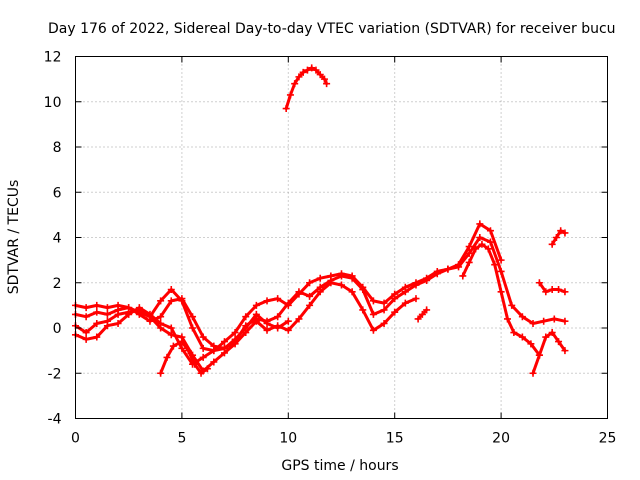 The height and width of the screenshot is (480, 640). Describe the element at coordinates (57, 329) in the screenshot. I see `y-tick-label: 0` at that location.